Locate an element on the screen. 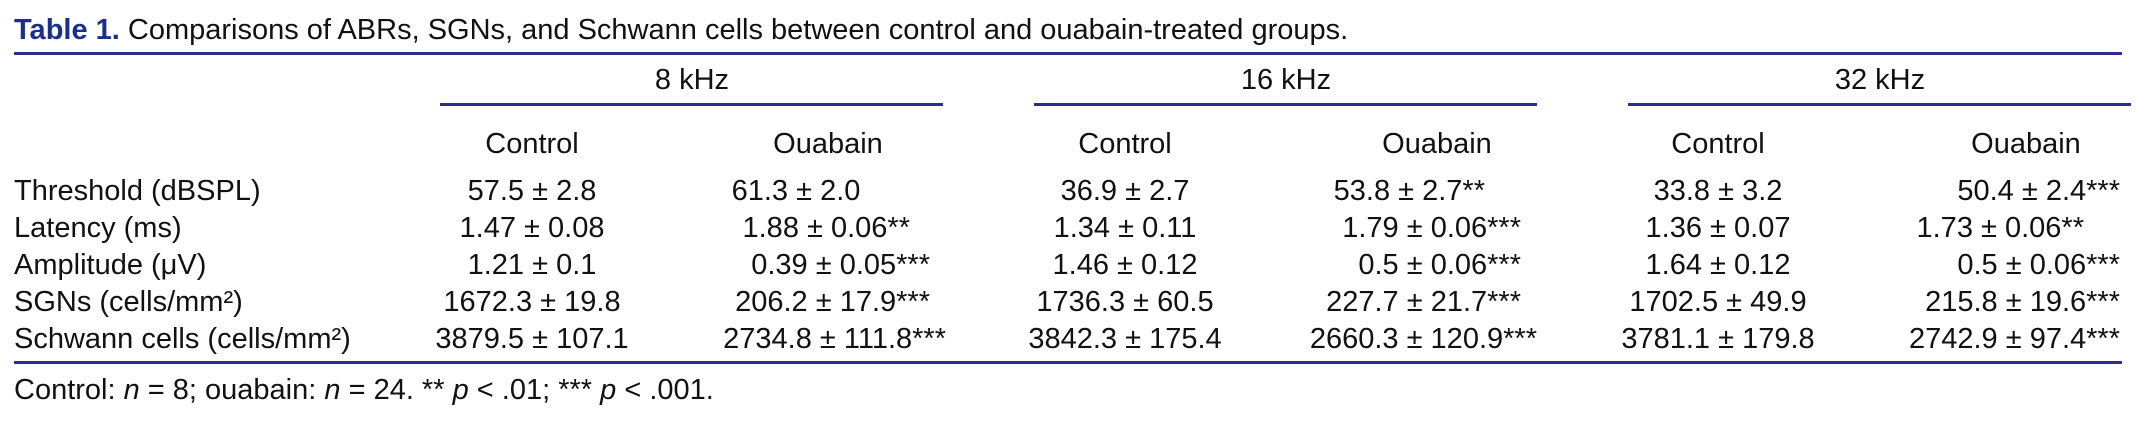  table-cell: 3842.3 ± 175.4 is located at coordinates (1125, 339).